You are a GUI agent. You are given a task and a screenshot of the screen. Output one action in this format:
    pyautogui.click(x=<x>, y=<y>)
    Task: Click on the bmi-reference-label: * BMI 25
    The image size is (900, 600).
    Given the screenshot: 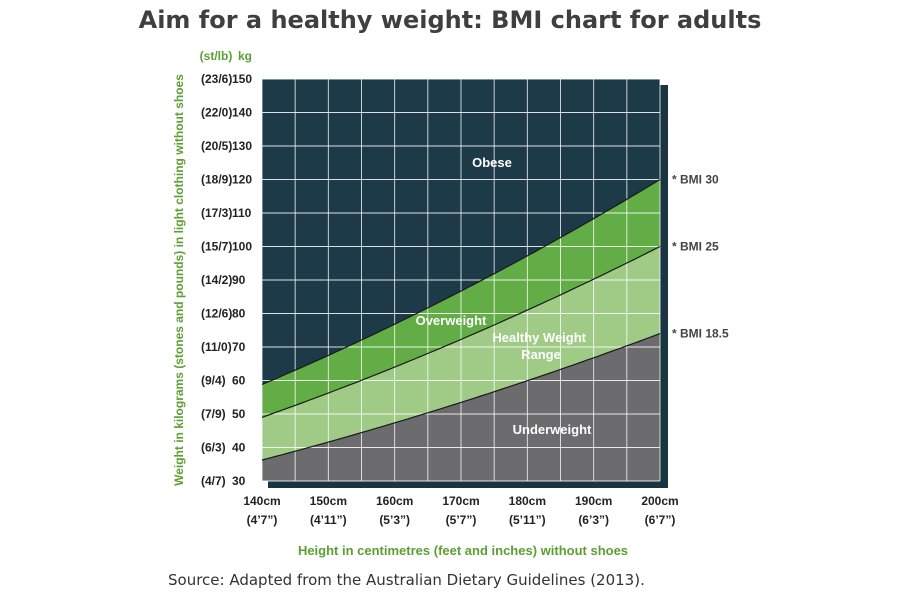 What is the action you would take?
    pyautogui.click(x=695, y=247)
    